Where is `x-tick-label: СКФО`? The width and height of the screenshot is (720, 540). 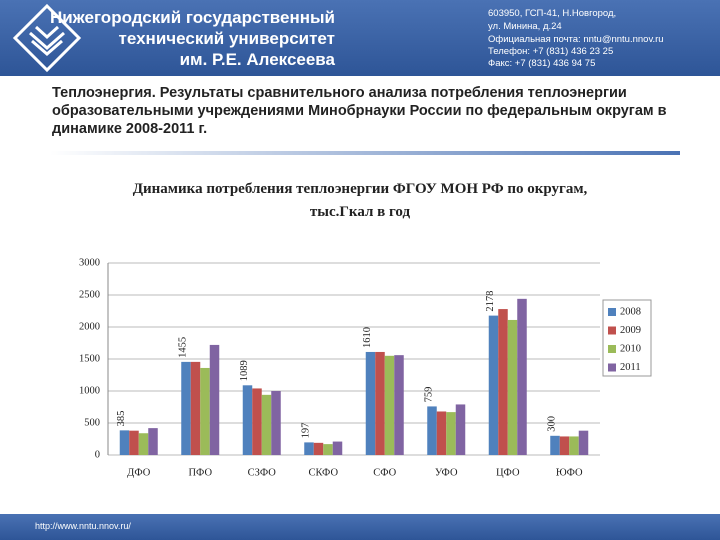
x-tick-label: СКФО is located at coordinates (323, 472).